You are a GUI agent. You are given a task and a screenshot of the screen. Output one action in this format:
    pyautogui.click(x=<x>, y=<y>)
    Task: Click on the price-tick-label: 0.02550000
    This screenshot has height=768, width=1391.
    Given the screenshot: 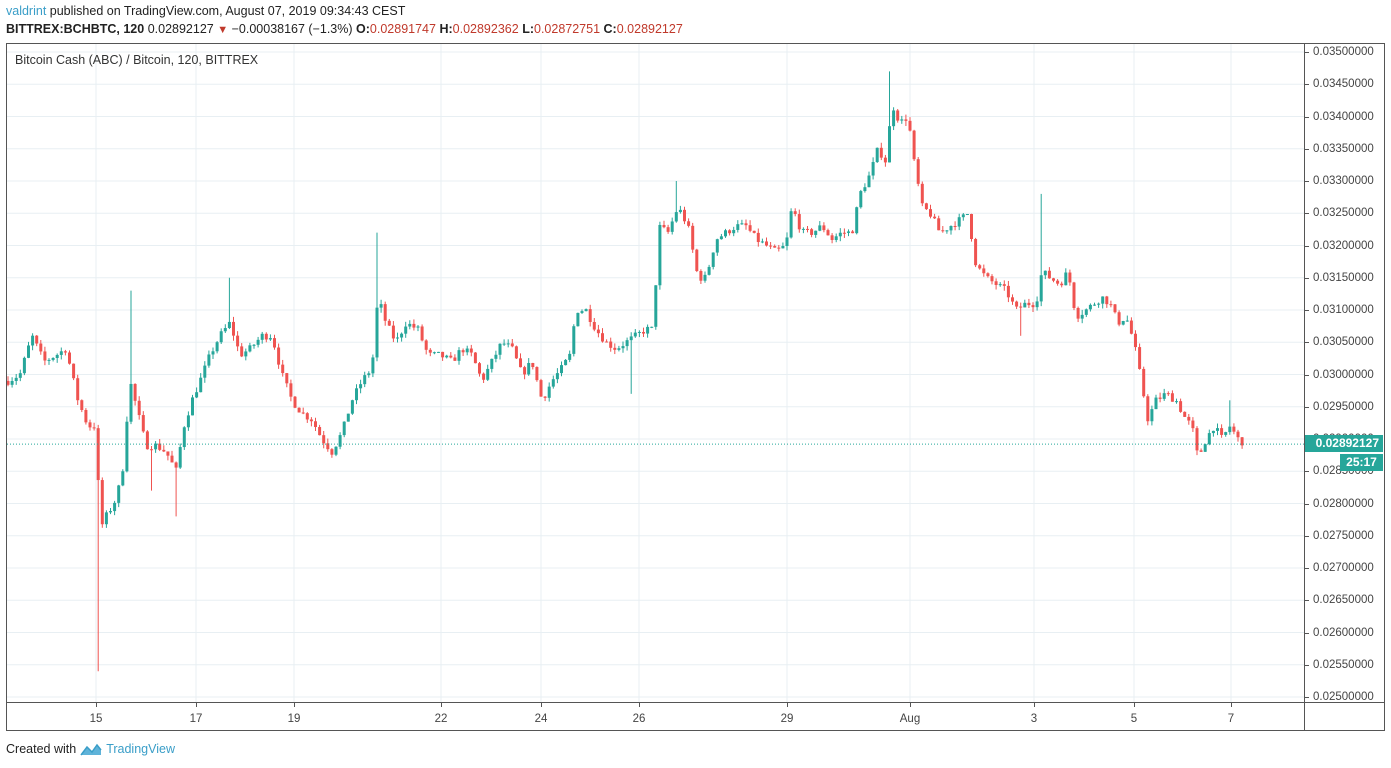 What is the action you would take?
    pyautogui.click(x=1343, y=664)
    